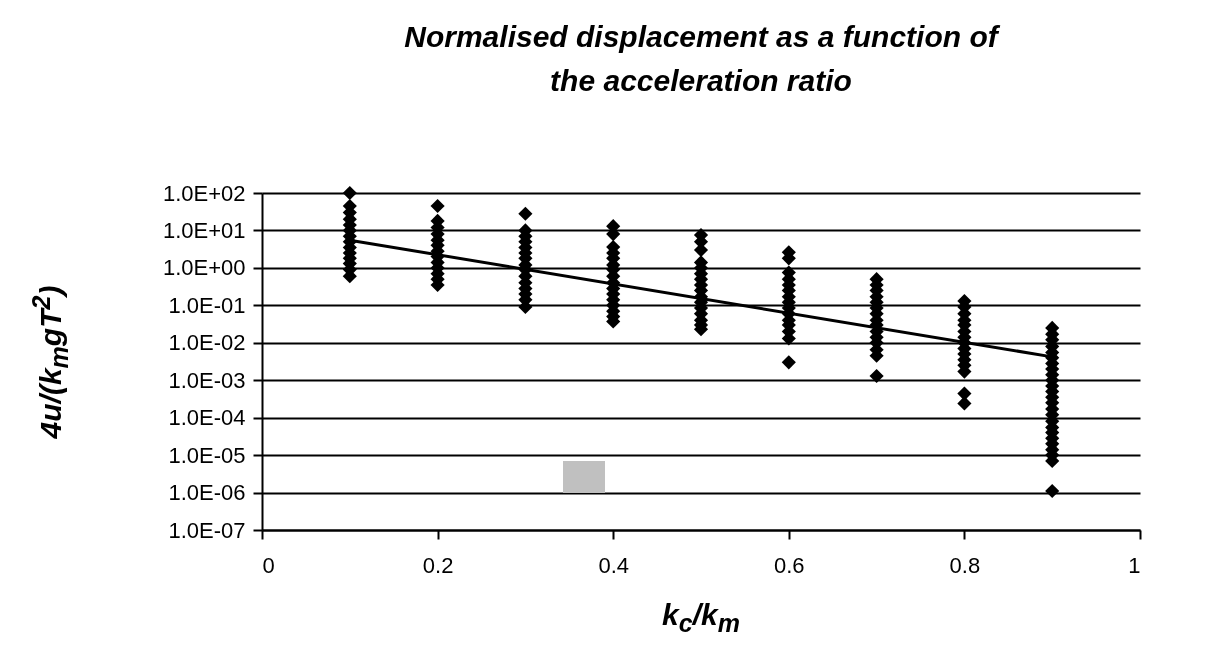  Describe the element at coordinates (207, 455) in the screenshot. I see `y-tick-label: 1.0E-05` at that location.